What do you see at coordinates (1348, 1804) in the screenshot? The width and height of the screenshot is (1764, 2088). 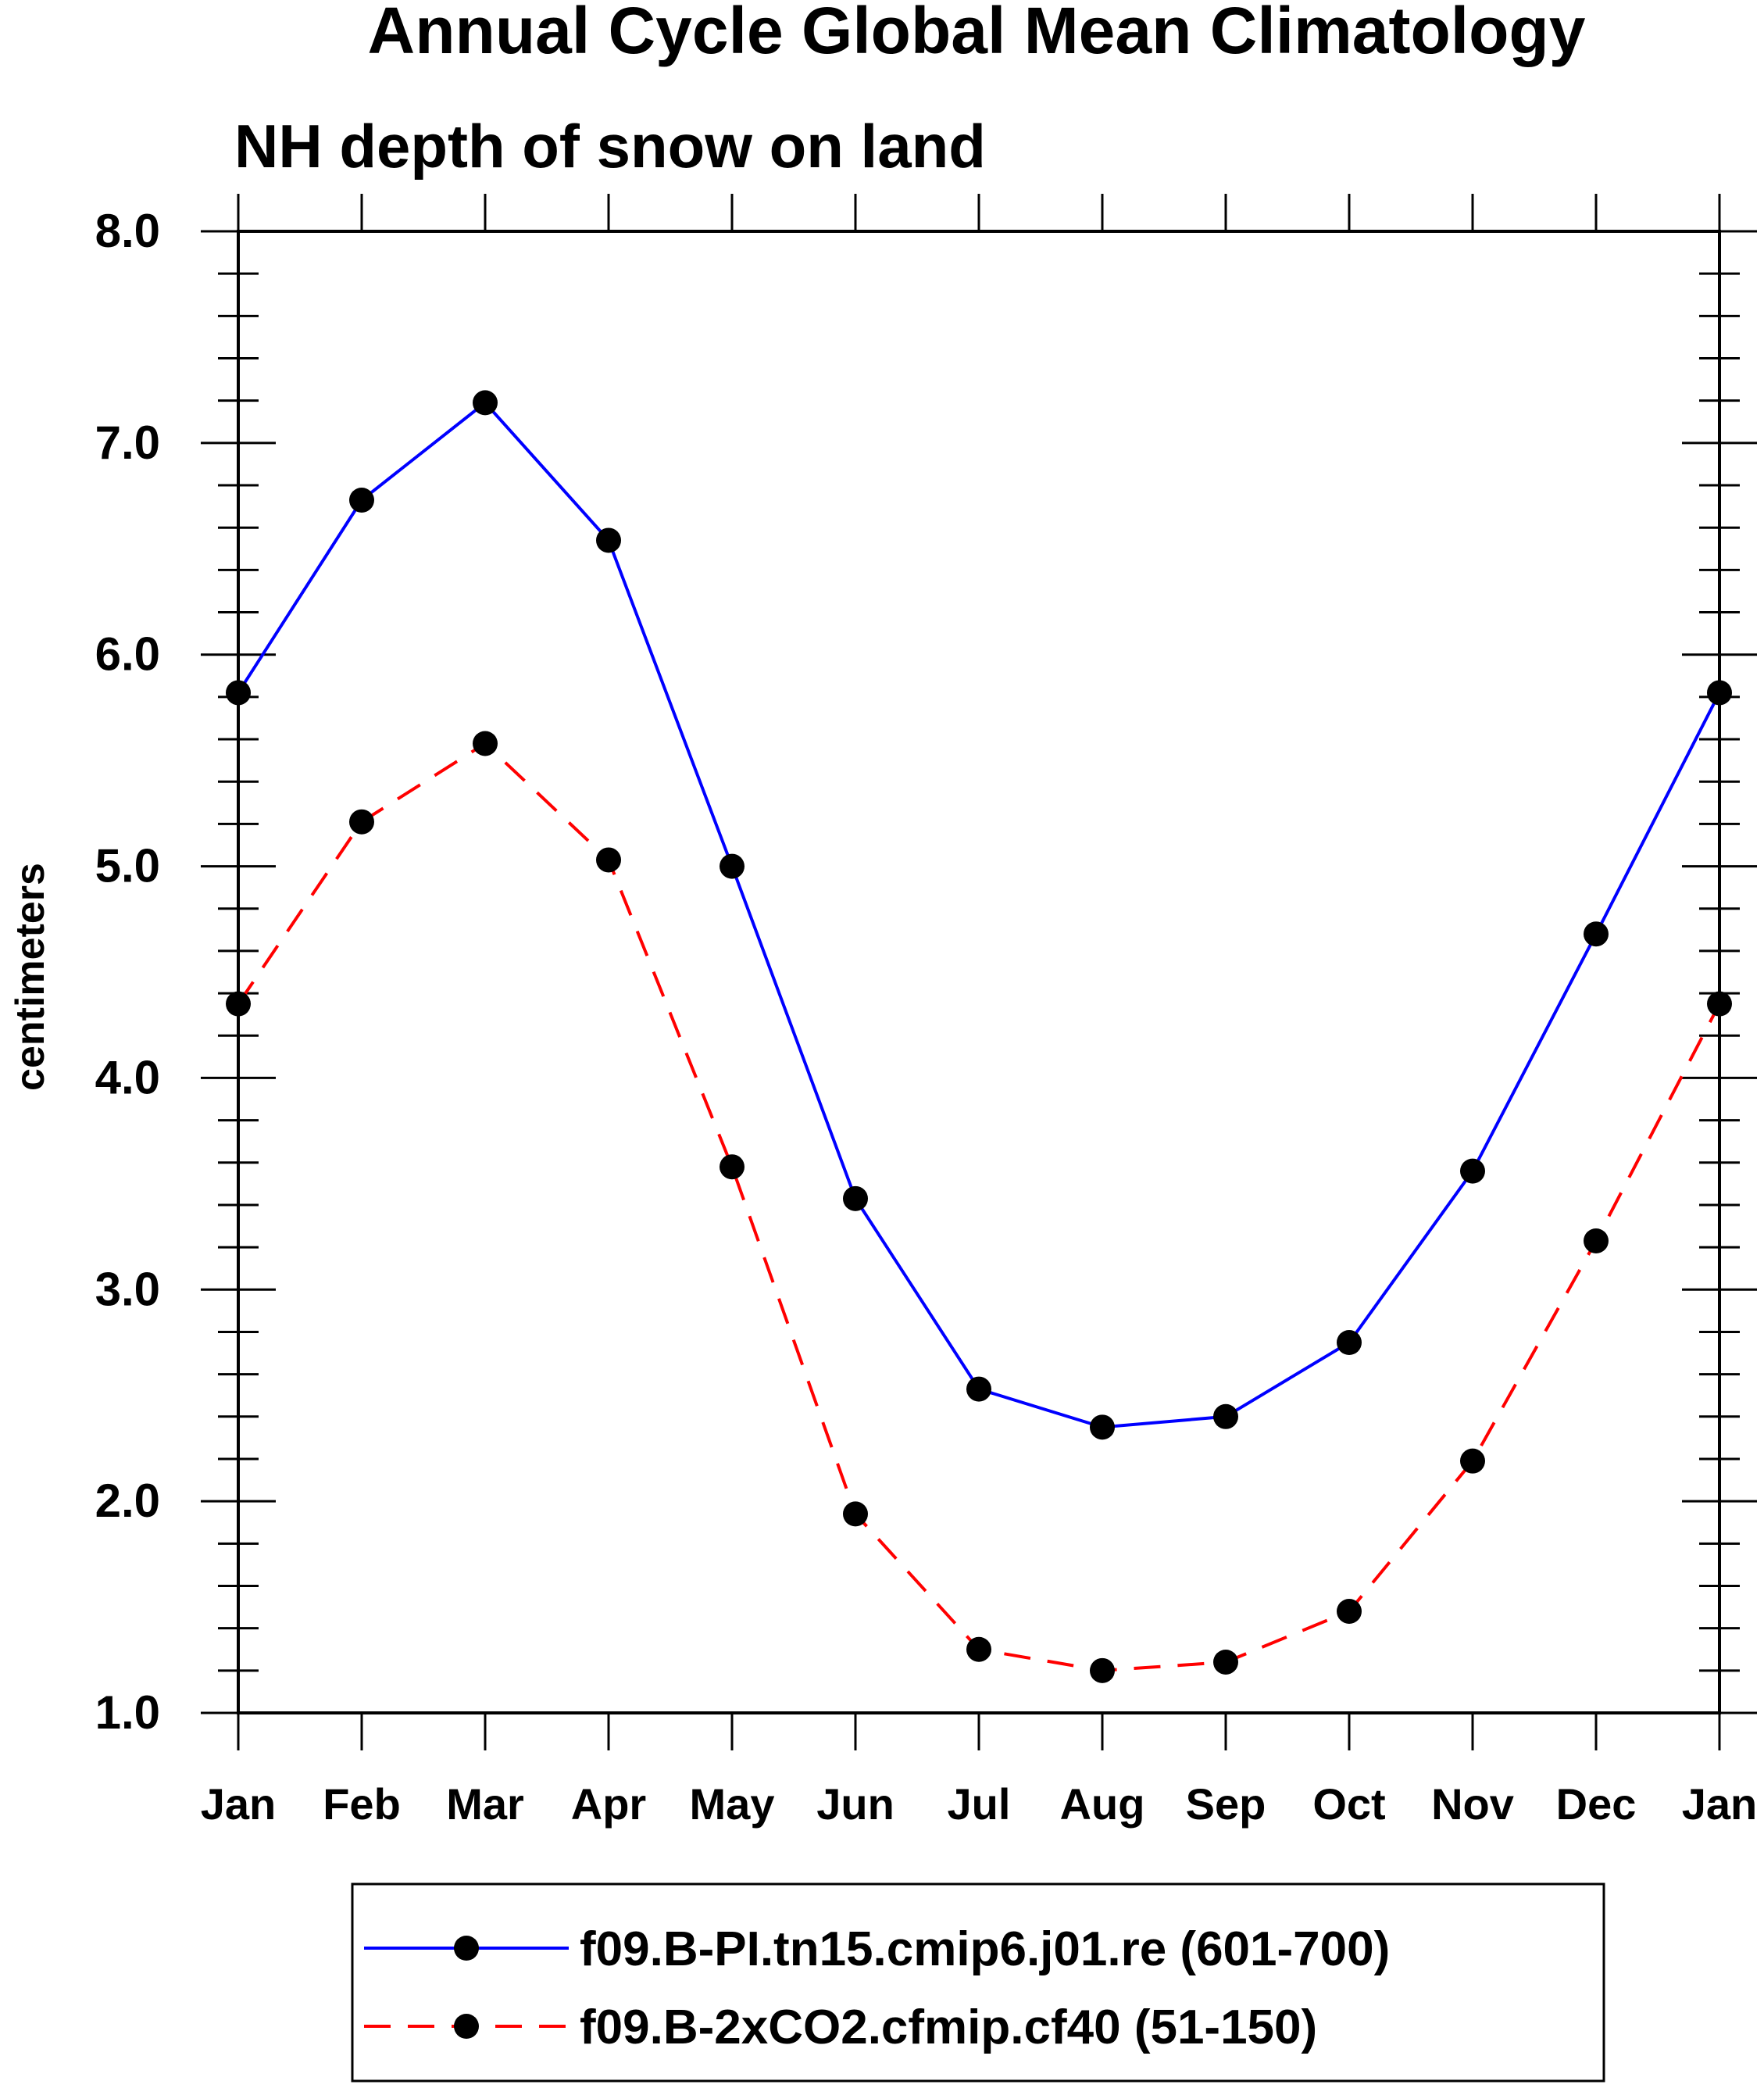 I see `x-tick-label: Oct` at bounding box center [1348, 1804].